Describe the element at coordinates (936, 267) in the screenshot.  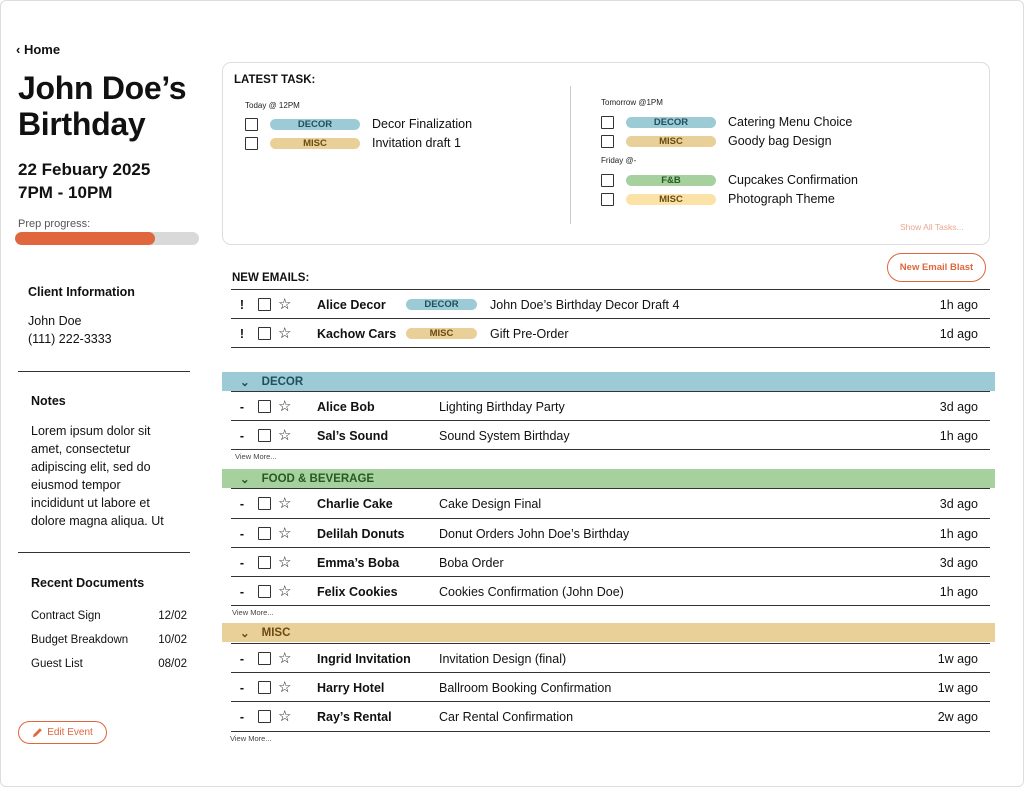
I see `new-email-blast-button: New Email Blast` at that location.